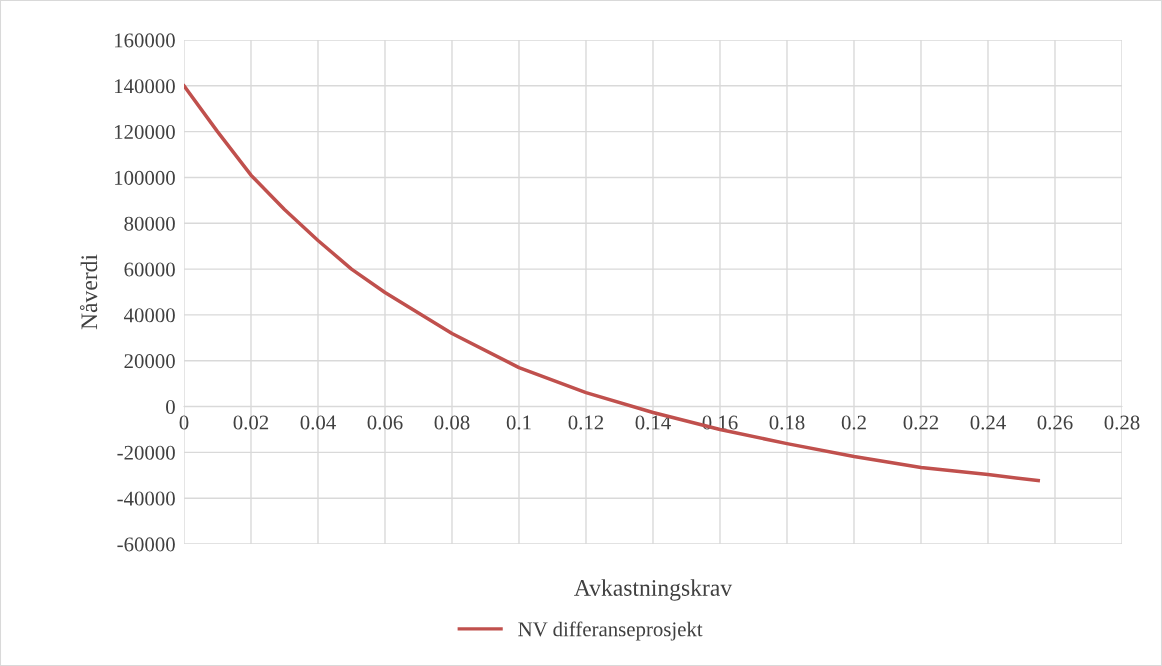 The image size is (1162, 666). Describe the element at coordinates (586, 422) in the screenshot. I see `x-tick-label: 0.12` at that location.